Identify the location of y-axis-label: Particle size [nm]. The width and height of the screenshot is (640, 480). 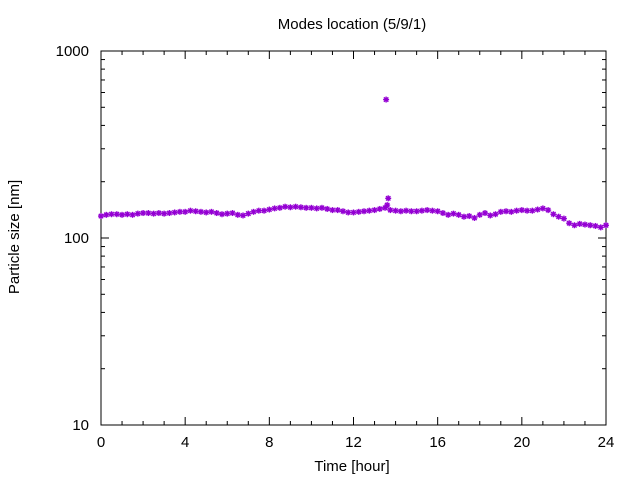
(14, 237).